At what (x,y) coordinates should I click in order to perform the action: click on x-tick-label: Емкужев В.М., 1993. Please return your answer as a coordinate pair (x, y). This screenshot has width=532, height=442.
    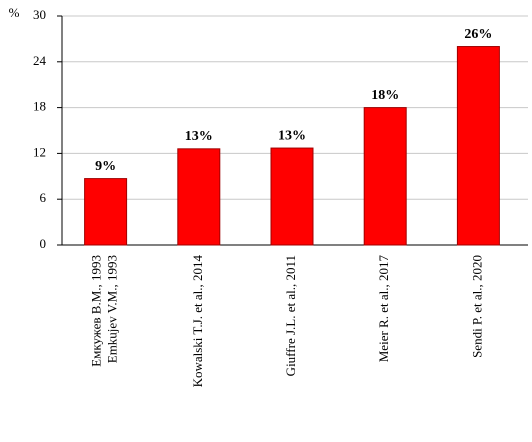
    Looking at the image, I should click on (96, 311).